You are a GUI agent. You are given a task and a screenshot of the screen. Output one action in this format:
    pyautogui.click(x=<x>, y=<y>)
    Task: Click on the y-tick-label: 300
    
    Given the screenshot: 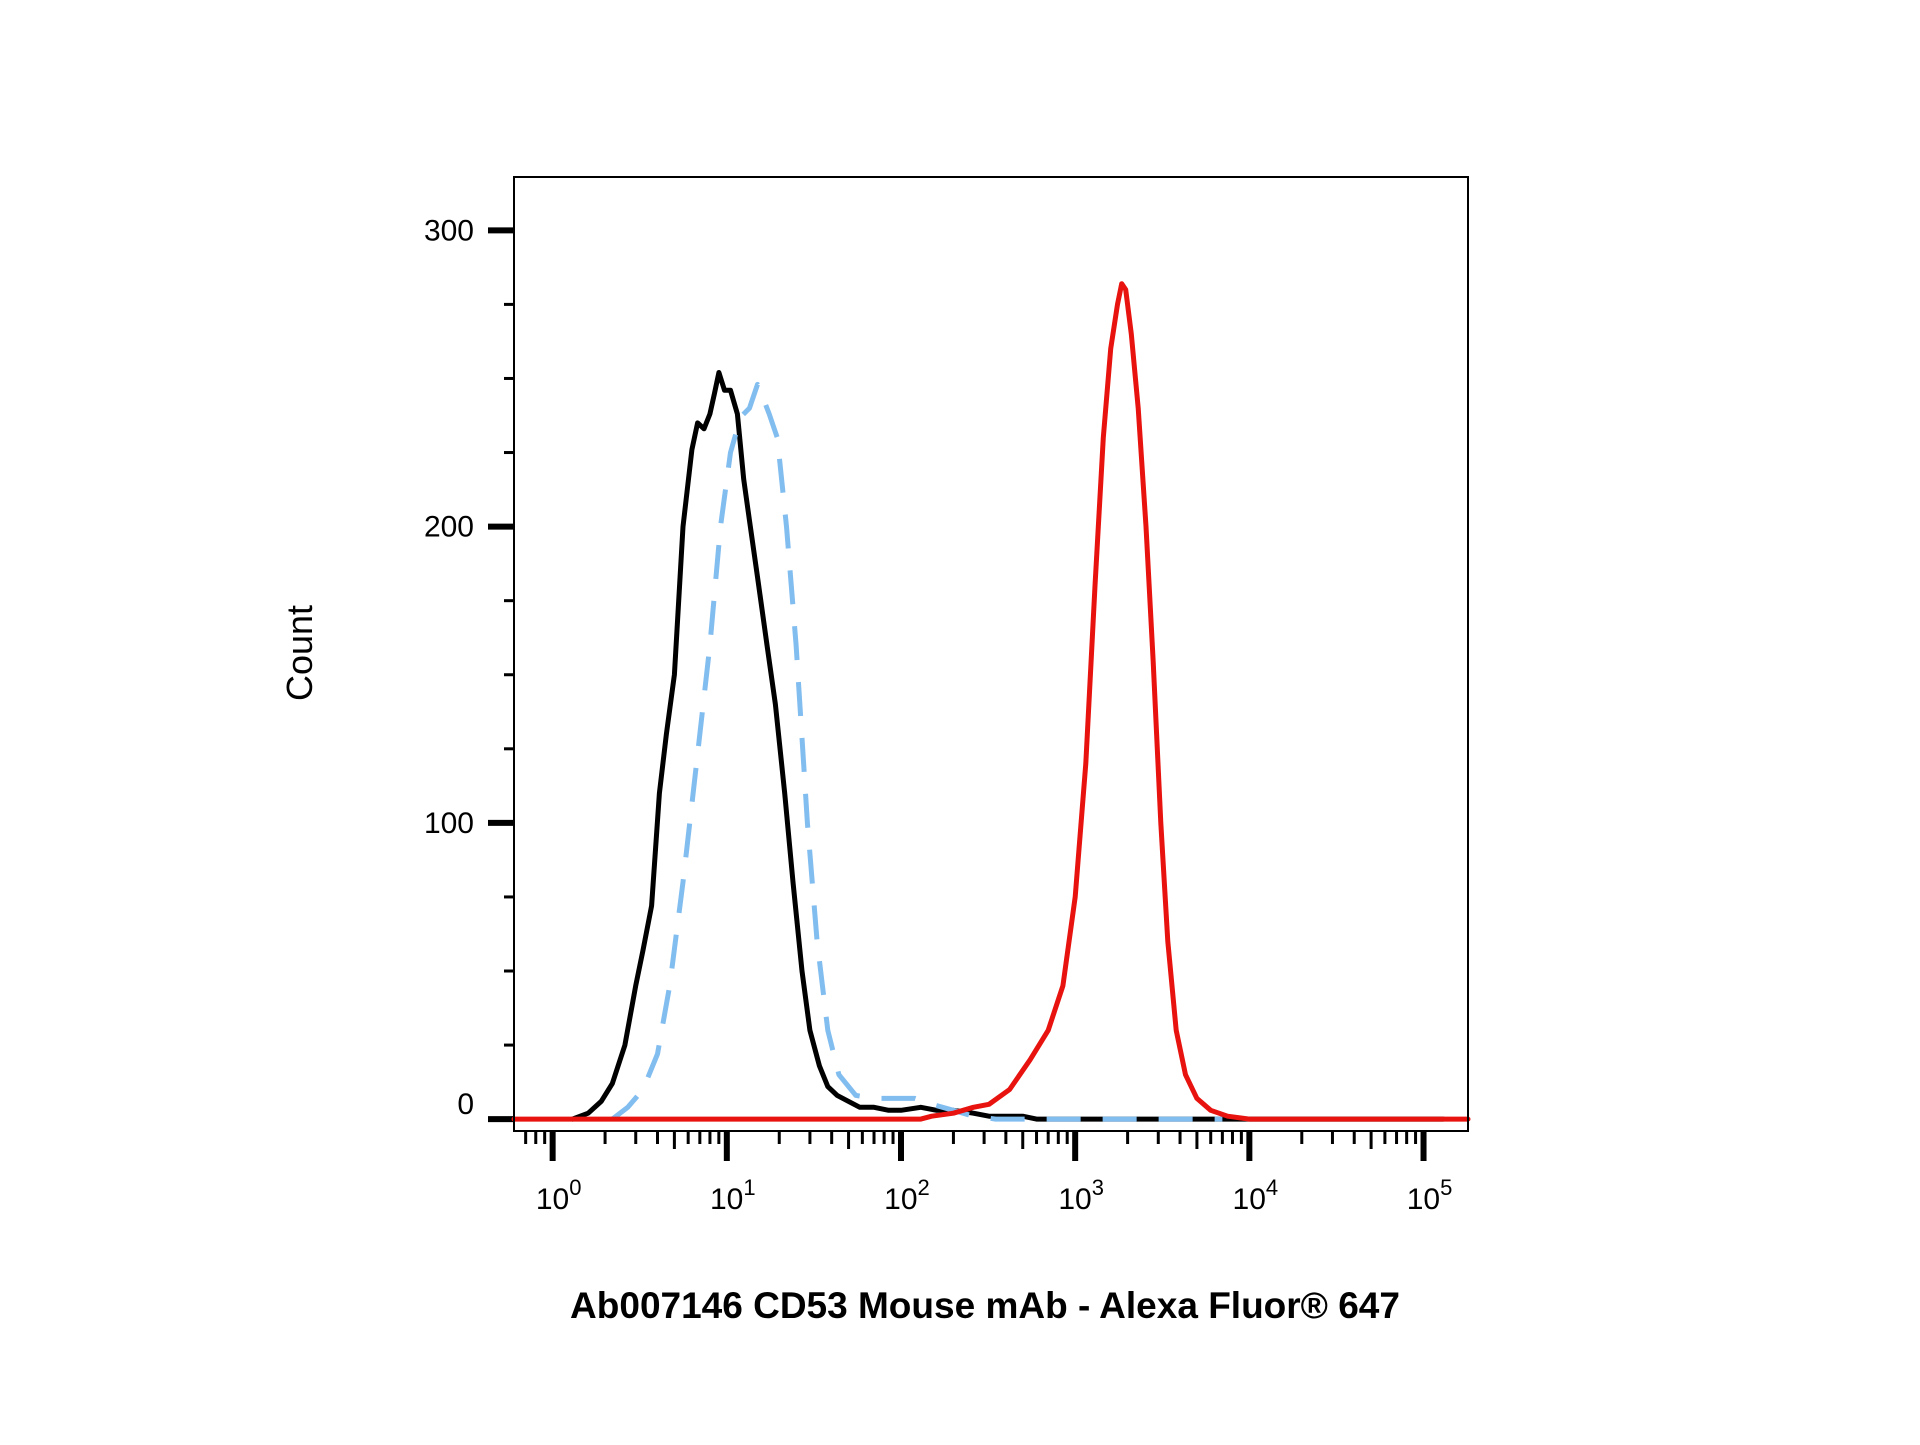 What is the action you would take?
    pyautogui.click(x=449, y=230)
    